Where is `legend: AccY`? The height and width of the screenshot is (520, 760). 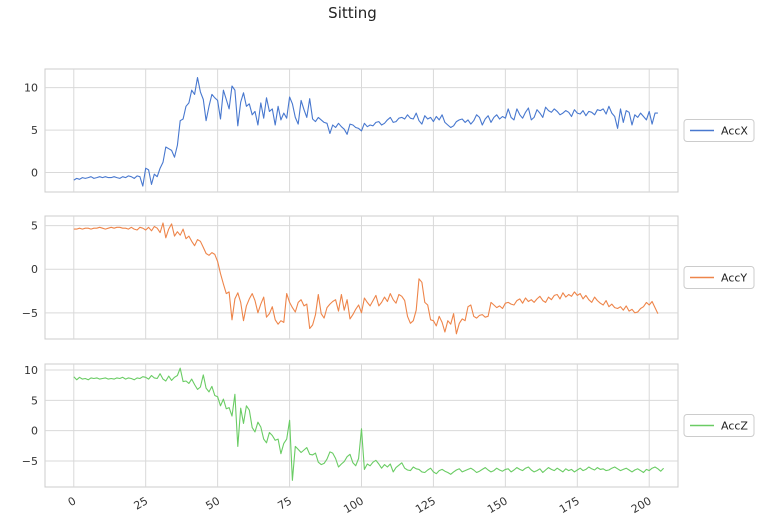
legend: AccY is located at coordinates (719, 277).